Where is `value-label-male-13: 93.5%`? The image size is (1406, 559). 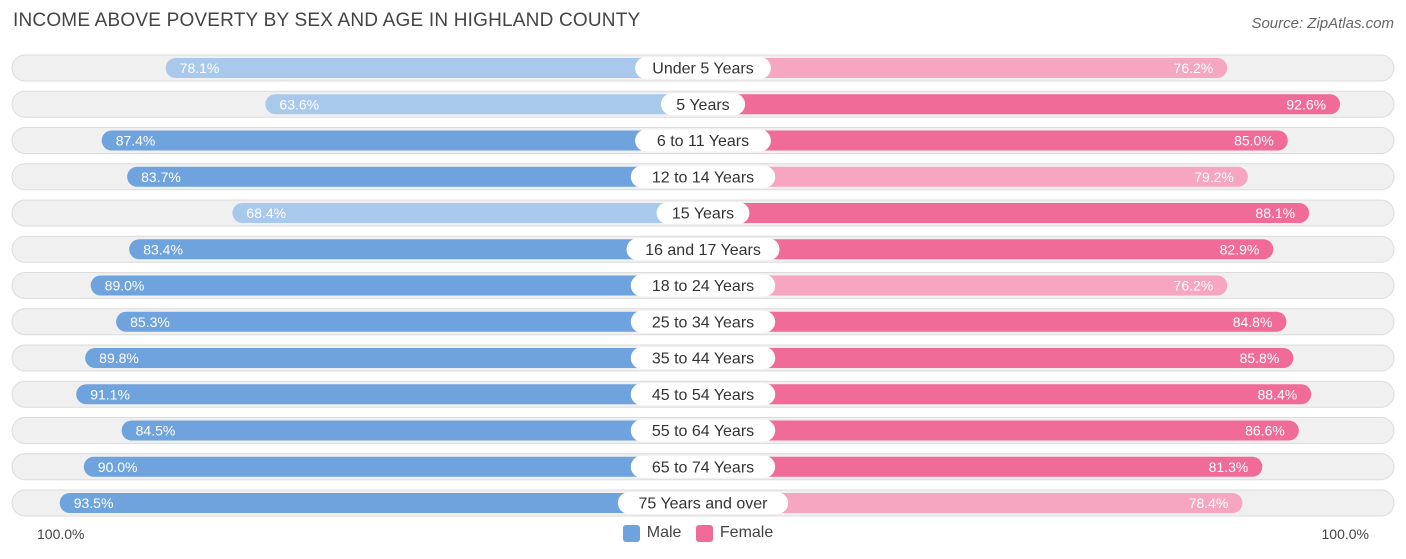 value-label-male-13: 93.5% is located at coordinates (94, 503).